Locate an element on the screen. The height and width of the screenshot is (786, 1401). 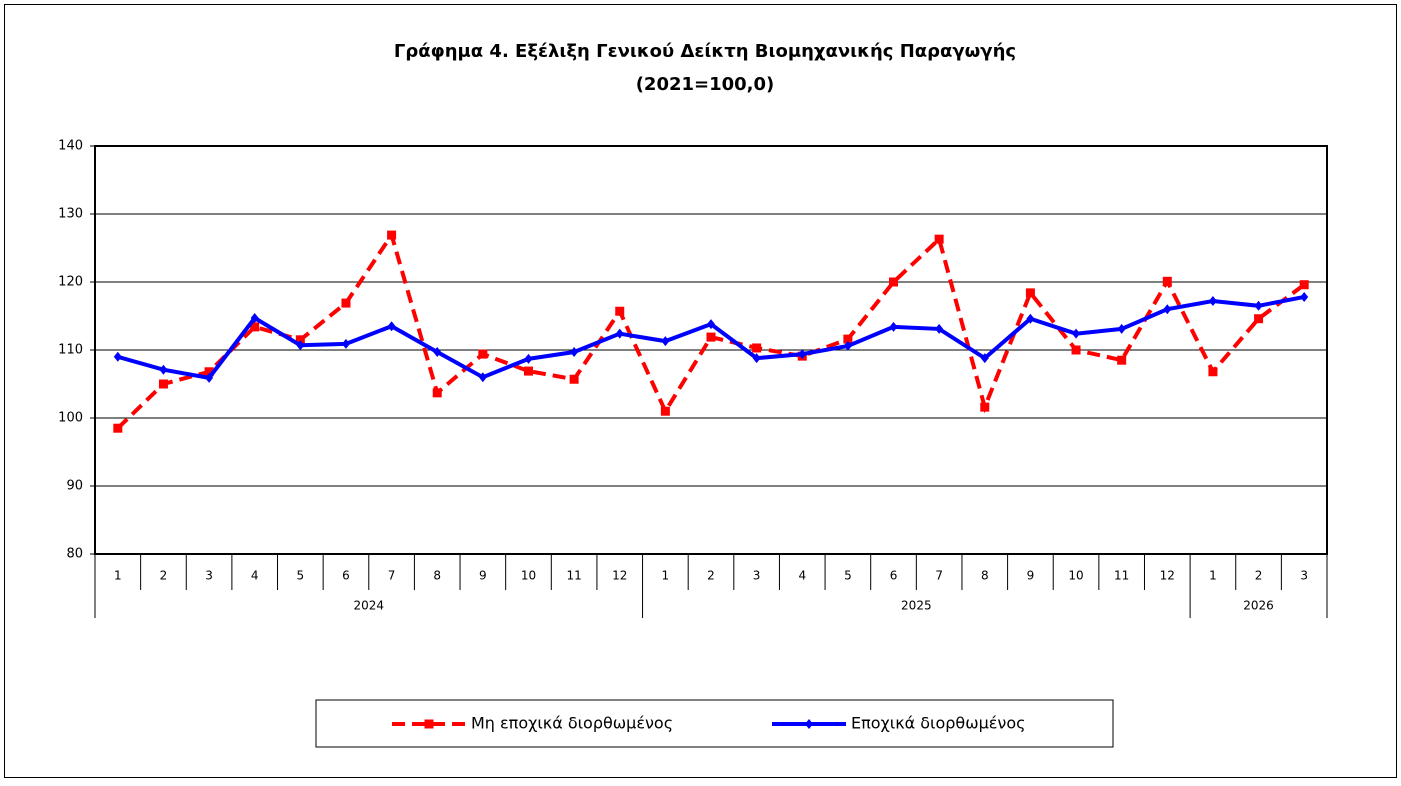
x-group-label: 2024 is located at coordinates (369, 606).